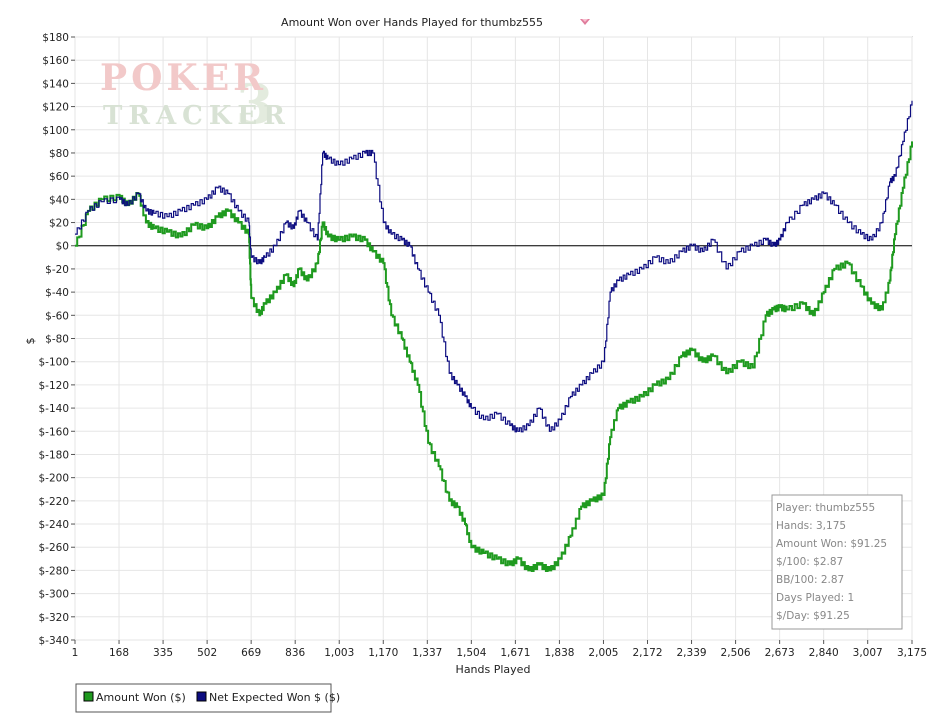 The height and width of the screenshot is (726, 933). What do you see at coordinates (55, 108) in the screenshot?
I see `y-tick-label: $120` at bounding box center [55, 108].